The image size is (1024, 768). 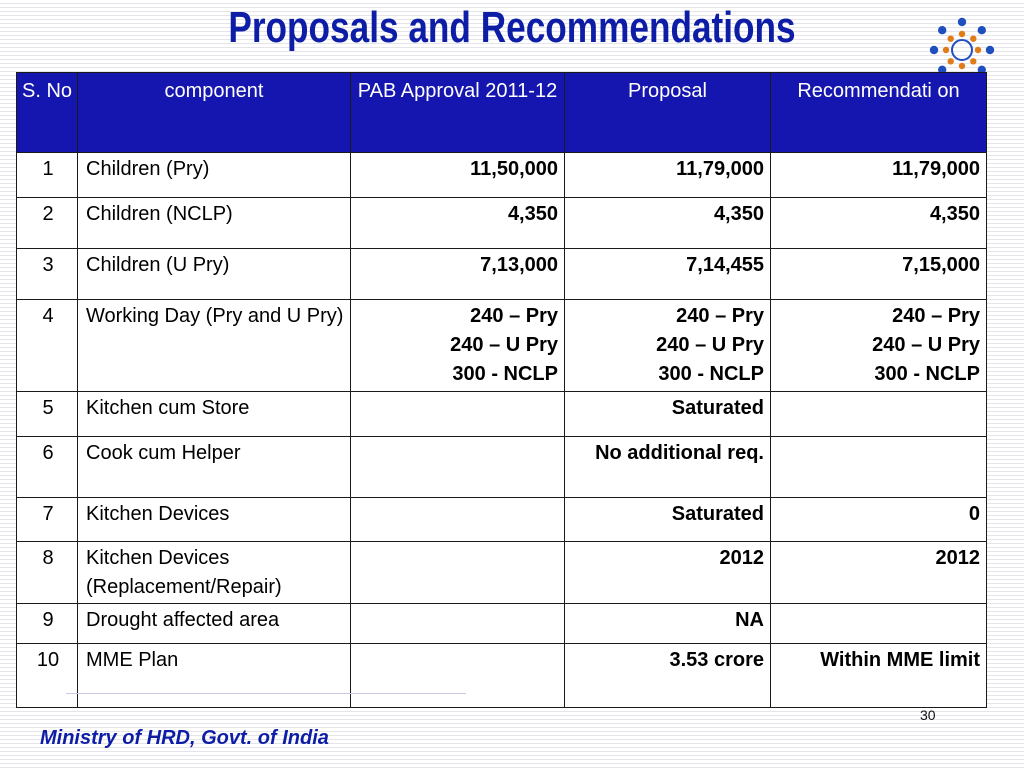 I want to click on cell-proposal: 7,14,455, so click(x=667, y=274).